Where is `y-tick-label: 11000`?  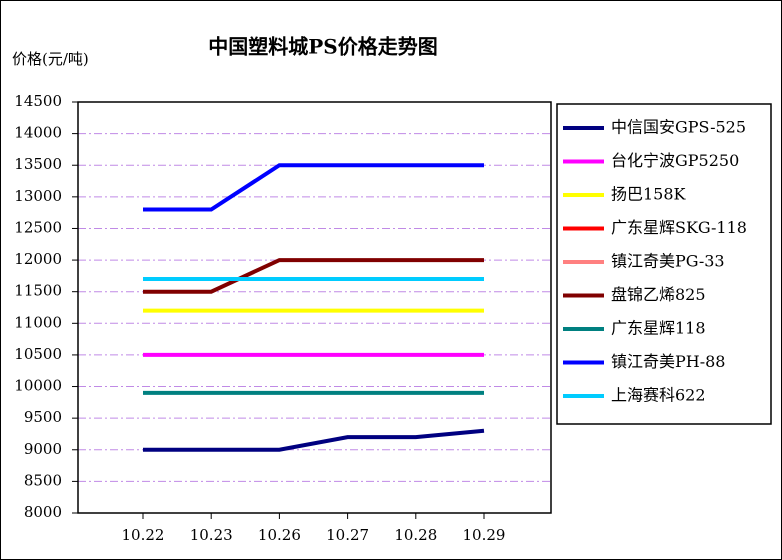
y-tick-label: 11000 is located at coordinates (38, 322).